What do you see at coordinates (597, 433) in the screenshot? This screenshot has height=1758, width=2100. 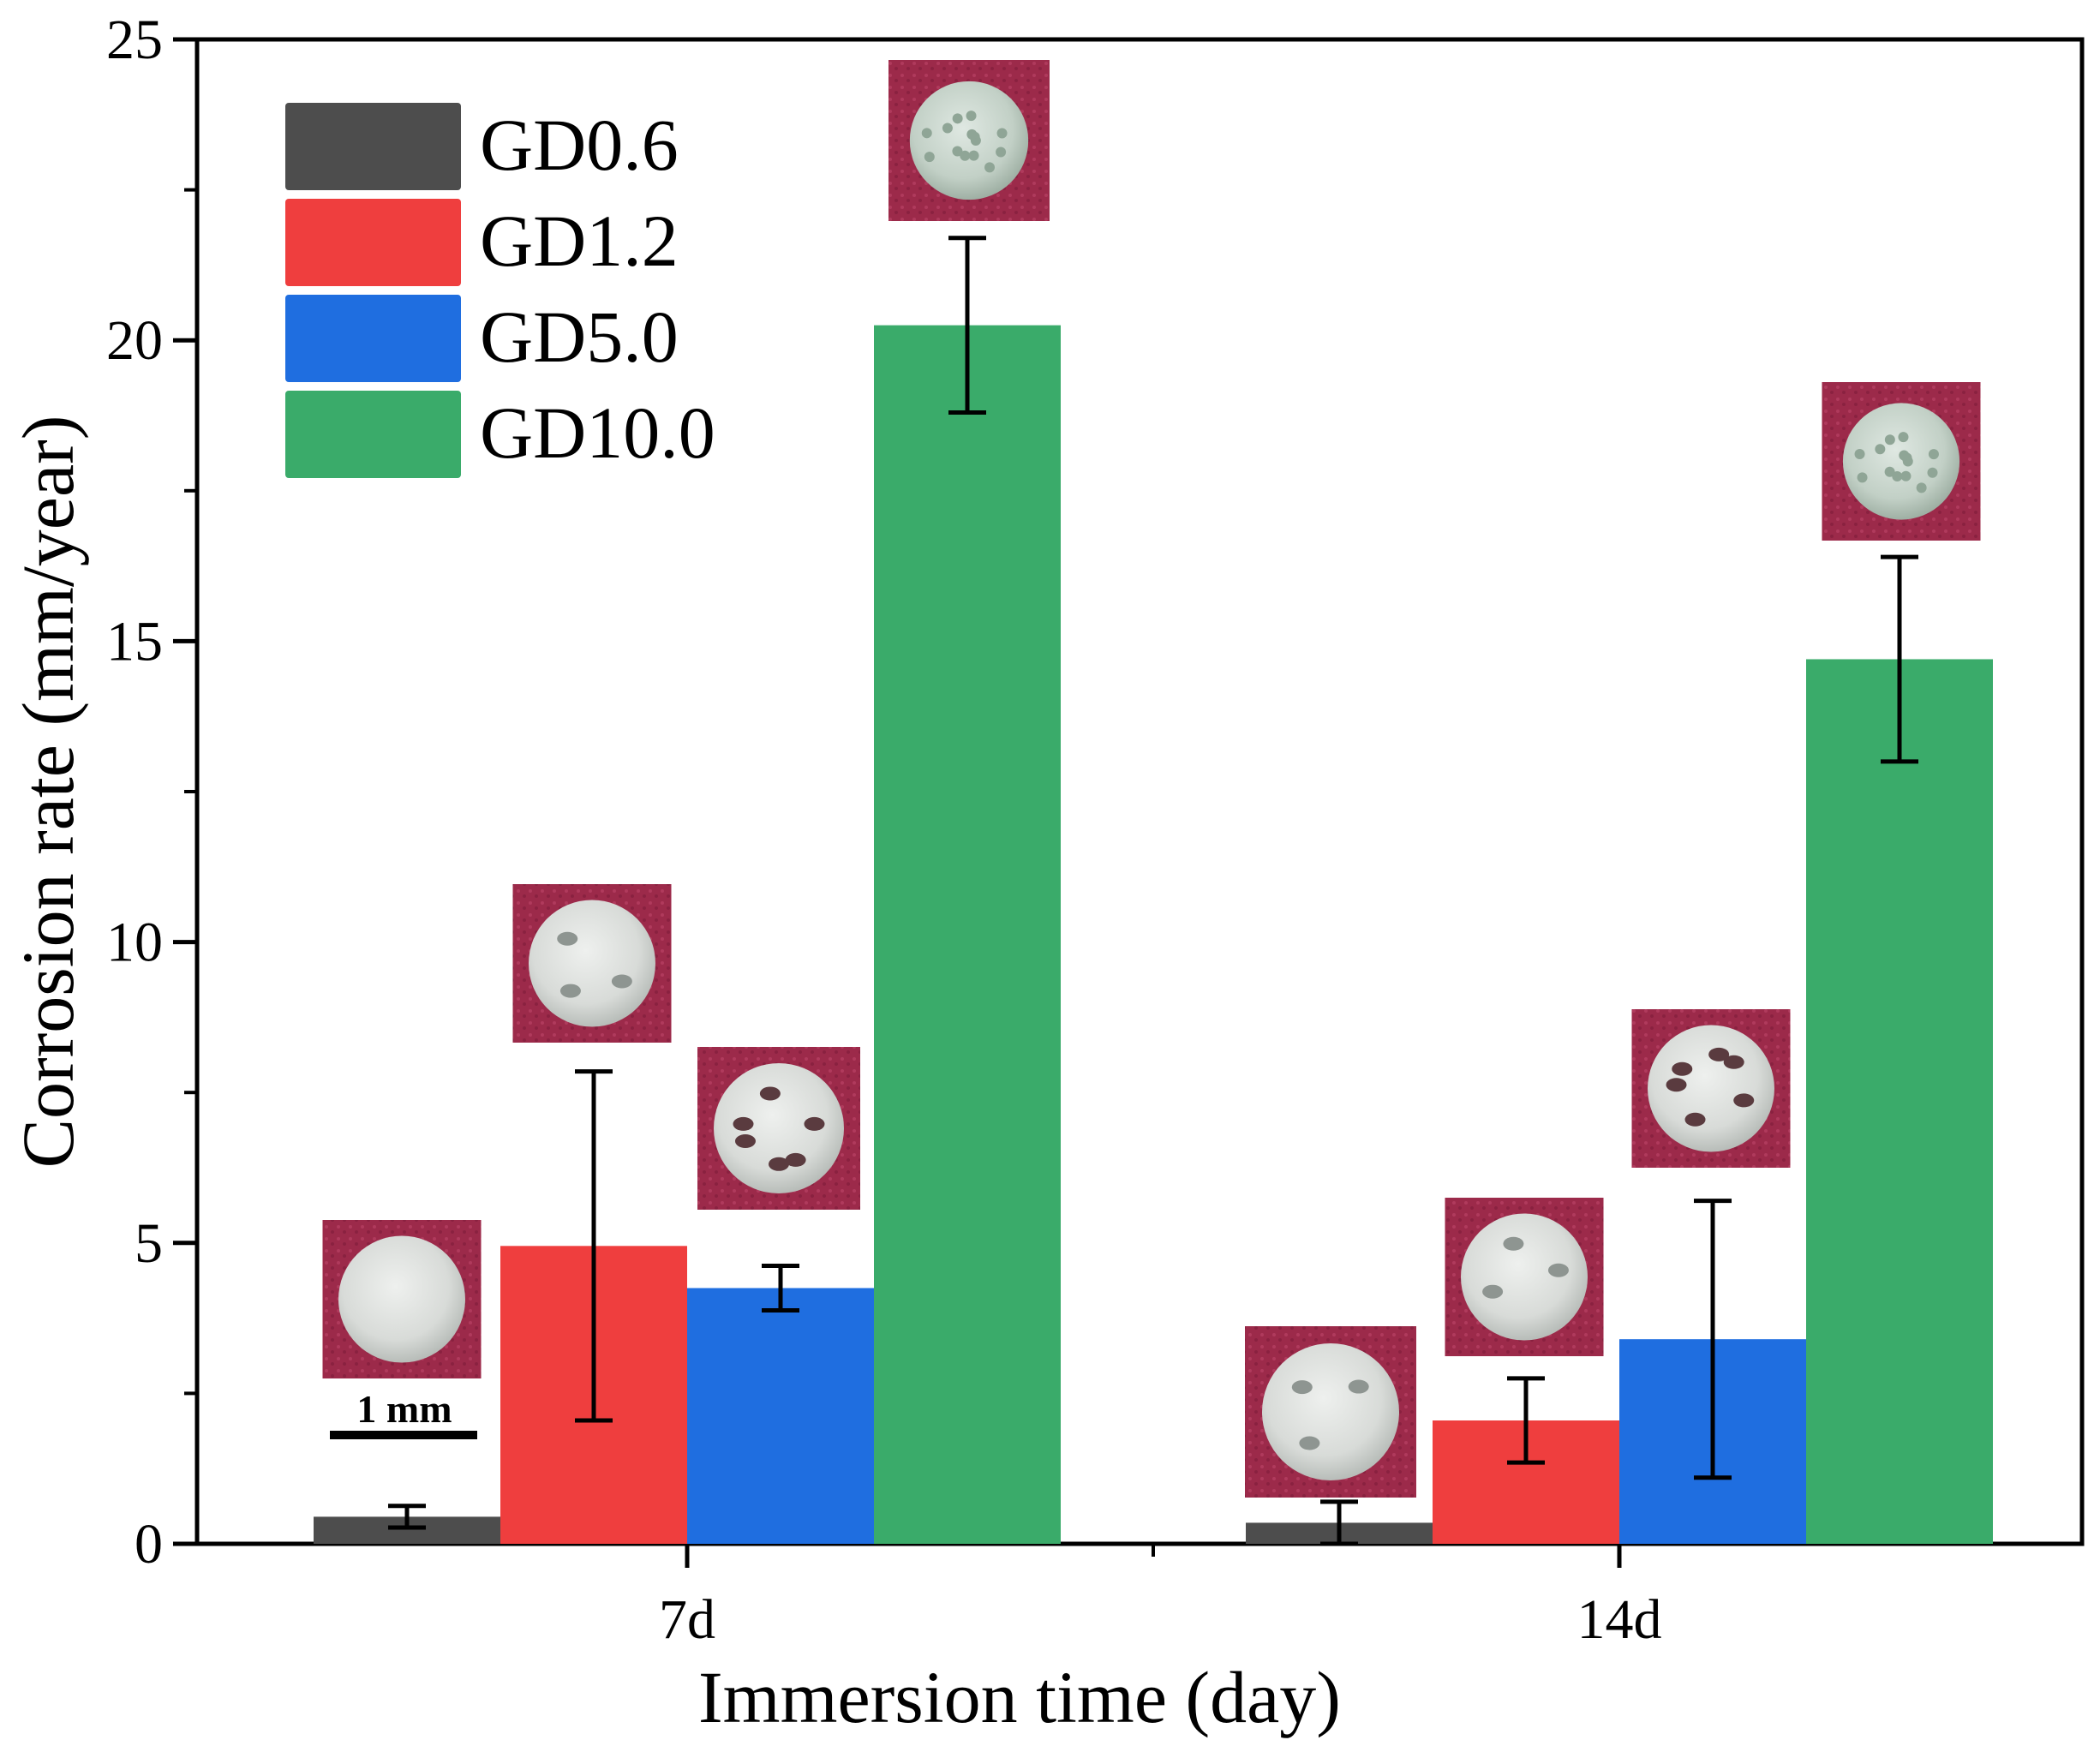 I see `legend-label: GD10.0` at bounding box center [597, 433].